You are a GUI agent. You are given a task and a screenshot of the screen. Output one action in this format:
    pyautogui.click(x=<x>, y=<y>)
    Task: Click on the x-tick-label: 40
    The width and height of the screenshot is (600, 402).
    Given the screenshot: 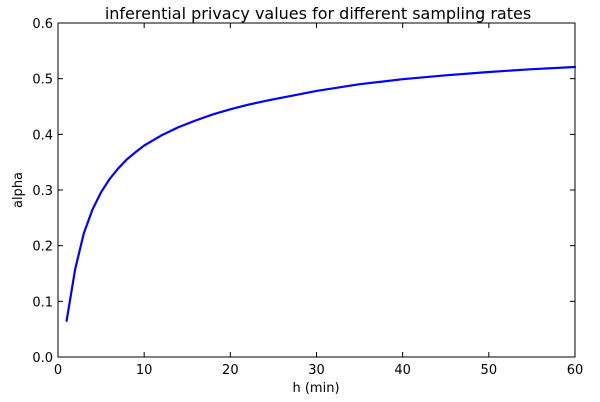 What is the action you would take?
    pyautogui.click(x=402, y=370)
    